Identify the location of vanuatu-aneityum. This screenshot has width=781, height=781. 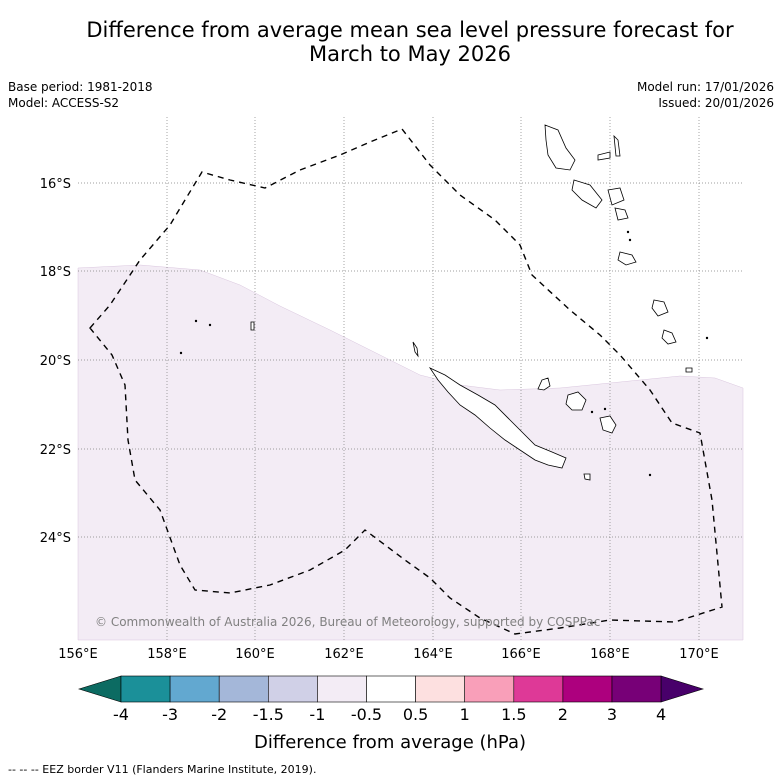
(689, 370).